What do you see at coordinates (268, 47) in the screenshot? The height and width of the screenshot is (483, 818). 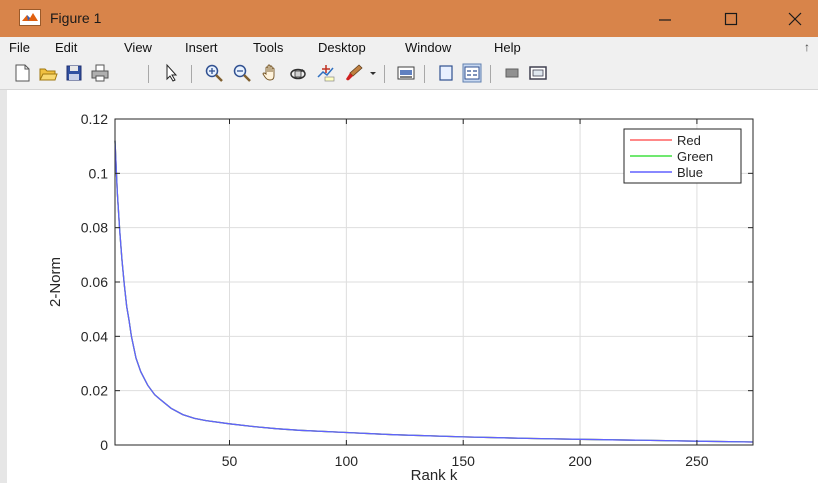 I see `menu-tools: Tools` at bounding box center [268, 47].